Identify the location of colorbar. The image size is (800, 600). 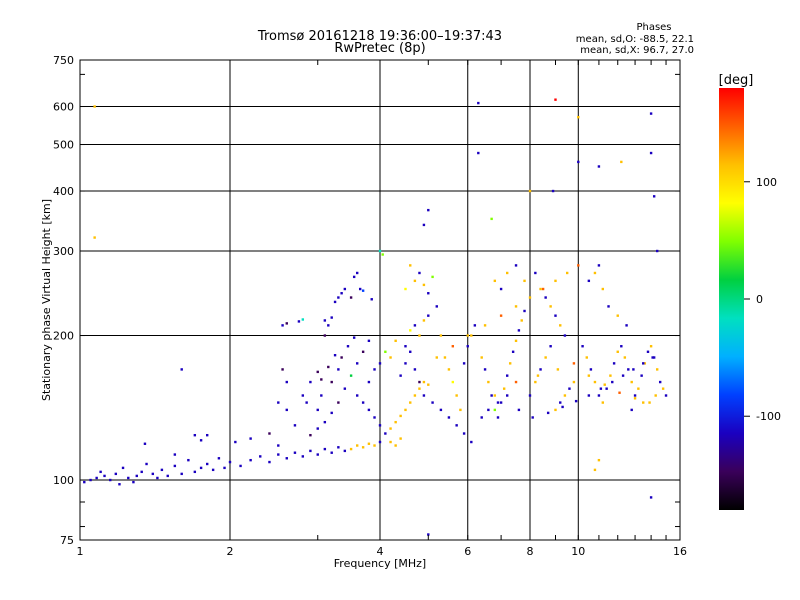
(731, 299).